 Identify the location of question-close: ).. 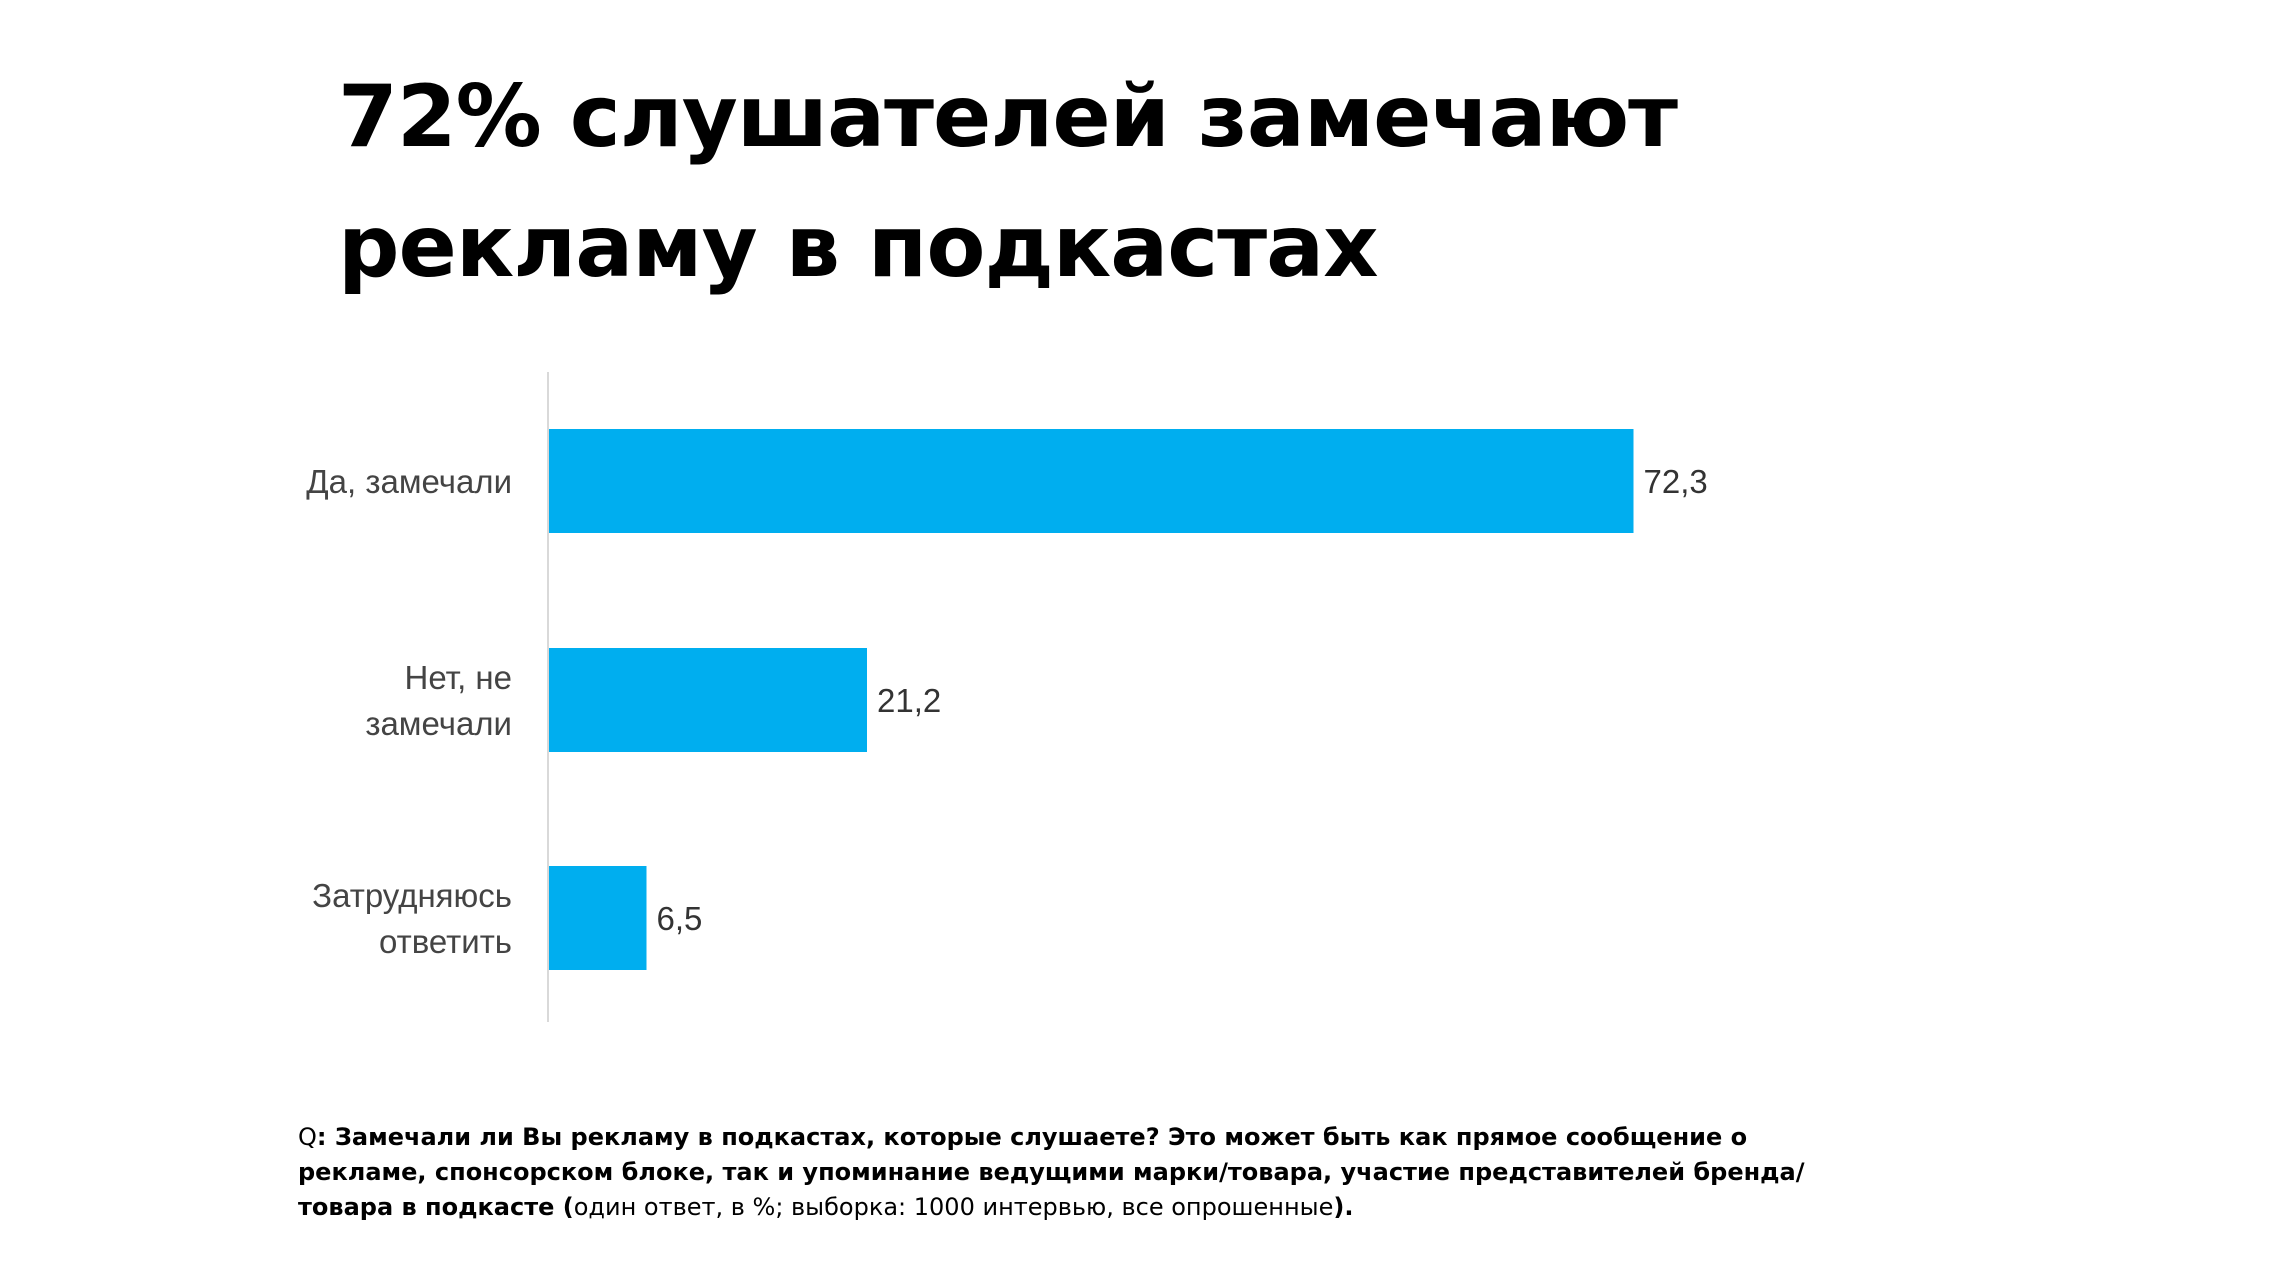
(1343, 1207).